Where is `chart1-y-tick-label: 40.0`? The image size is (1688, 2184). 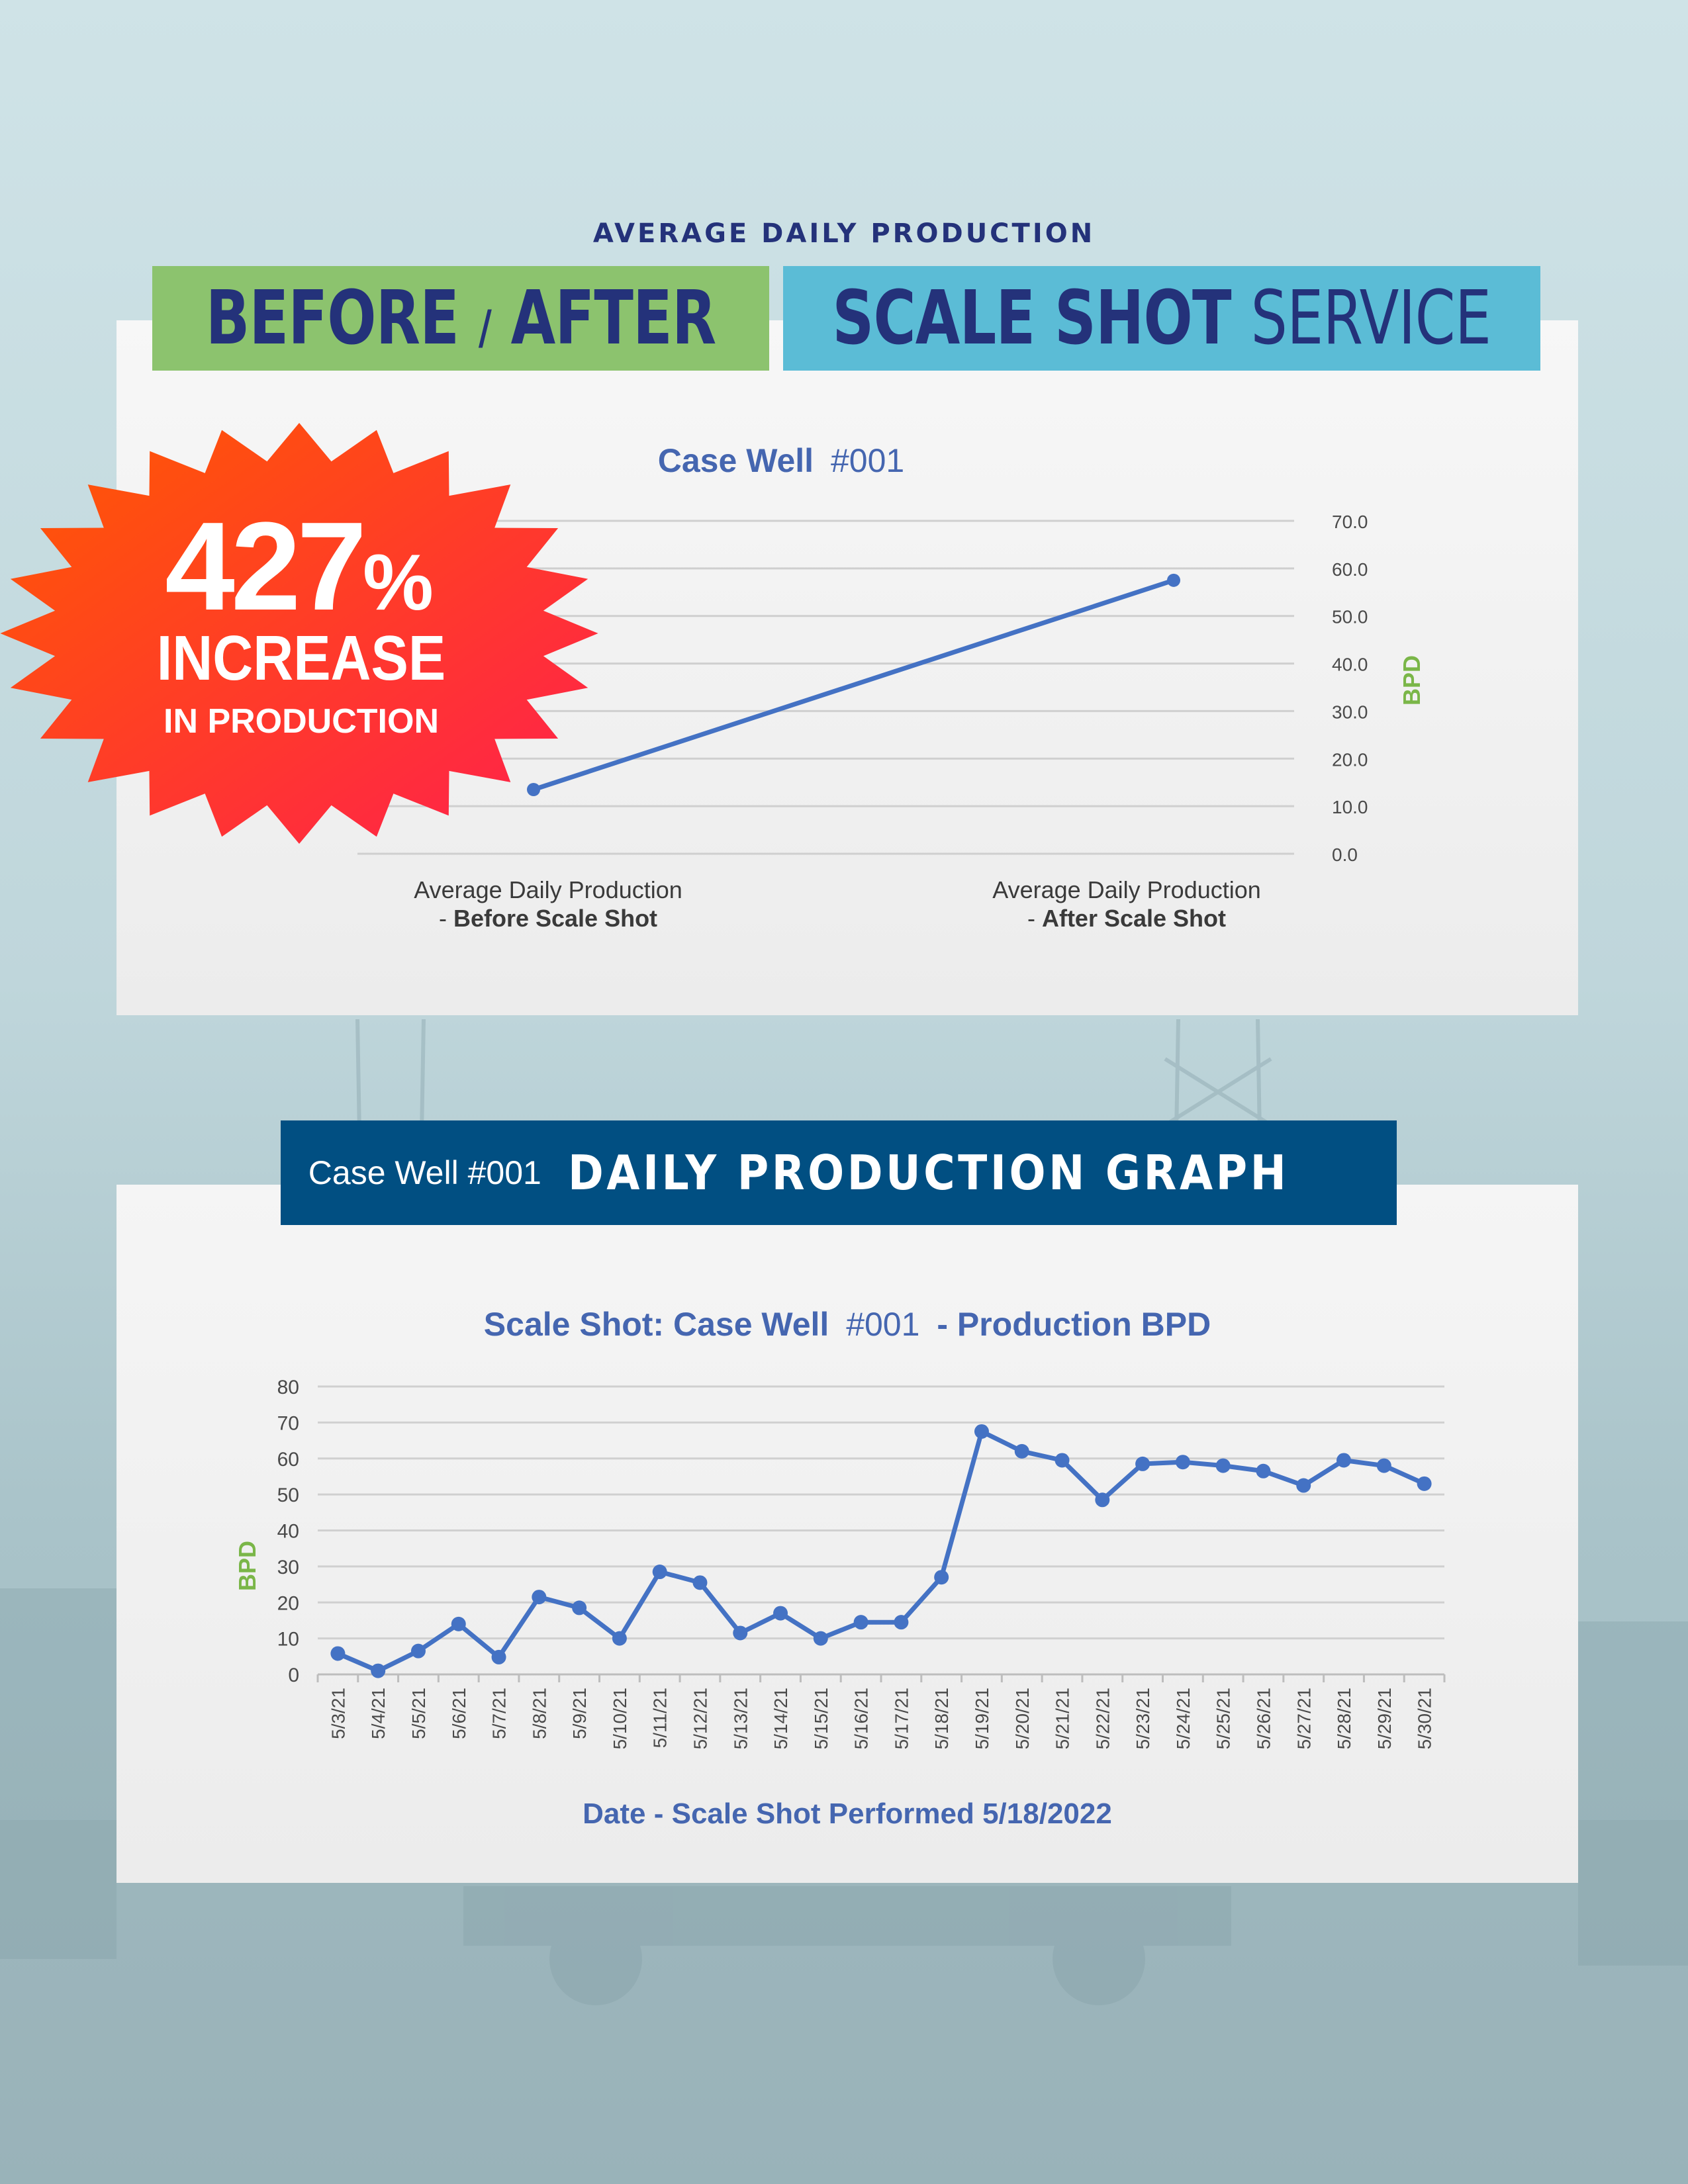
chart1-y-tick-label: 40.0 is located at coordinates (1350, 665).